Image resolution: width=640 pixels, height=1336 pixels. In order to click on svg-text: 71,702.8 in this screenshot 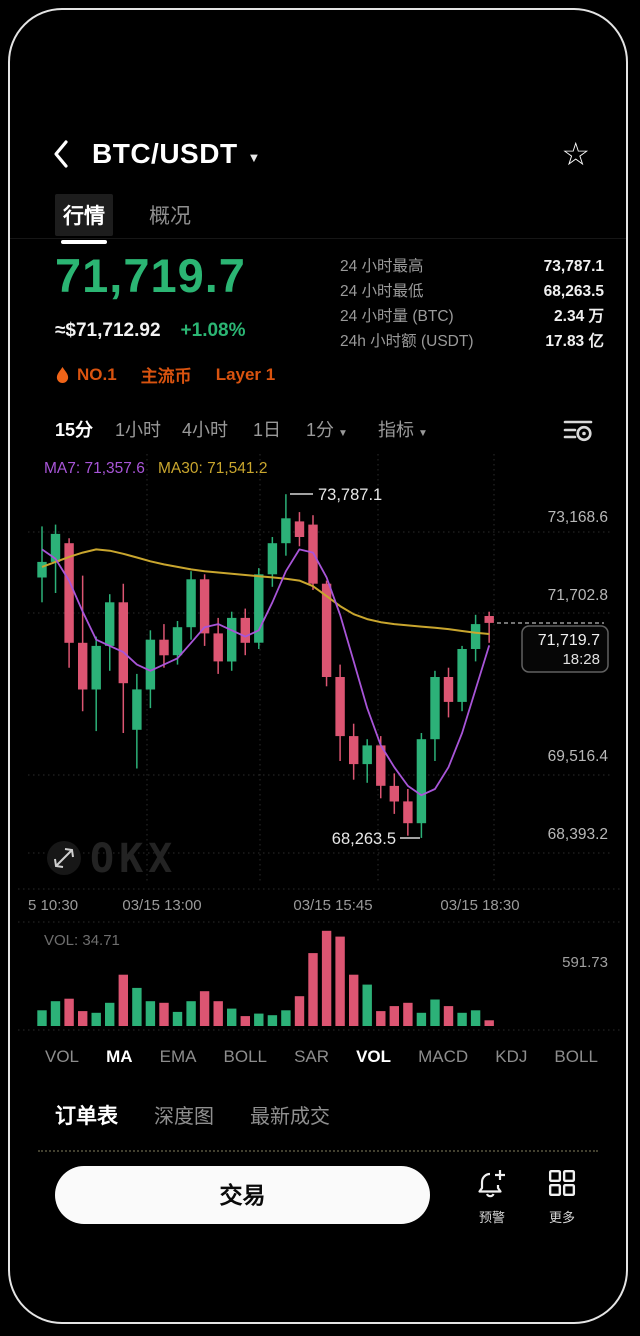, I will do `click(578, 595)`.